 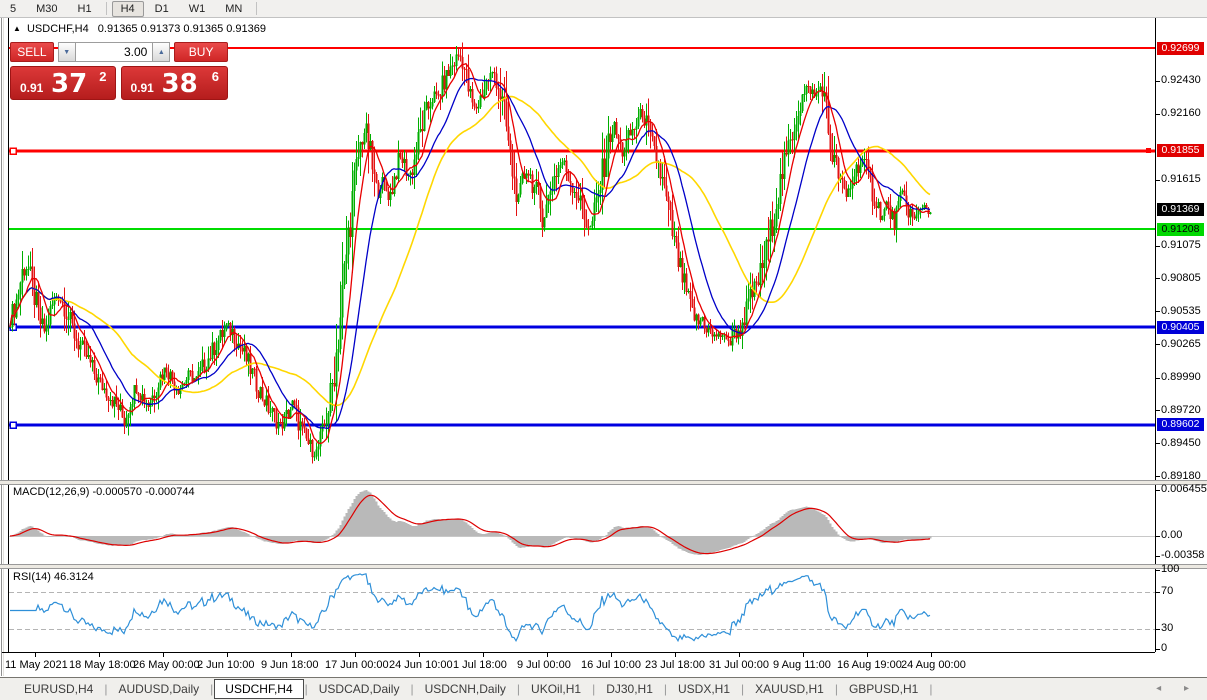 I want to click on time-axis-label: 16 Jul 10:00, so click(x=611, y=665).